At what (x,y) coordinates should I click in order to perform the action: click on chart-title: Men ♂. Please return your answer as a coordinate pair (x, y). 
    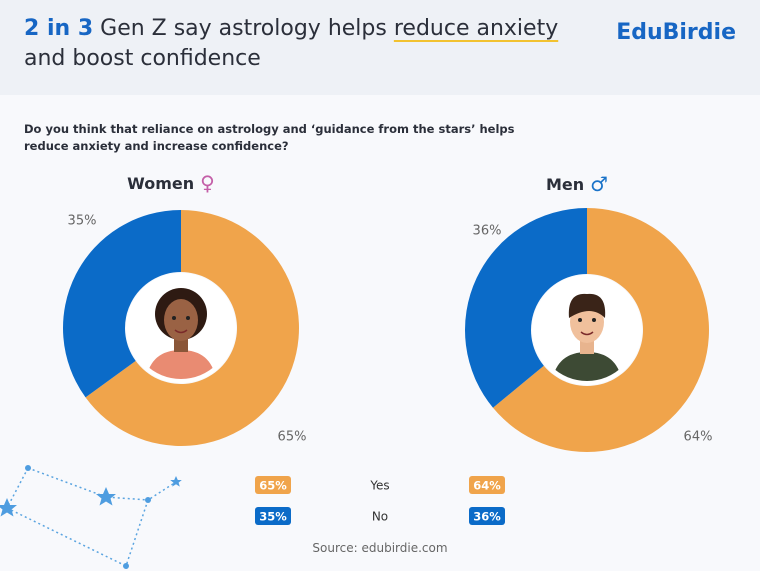
    Looking at the image, I should click on (577, 184).